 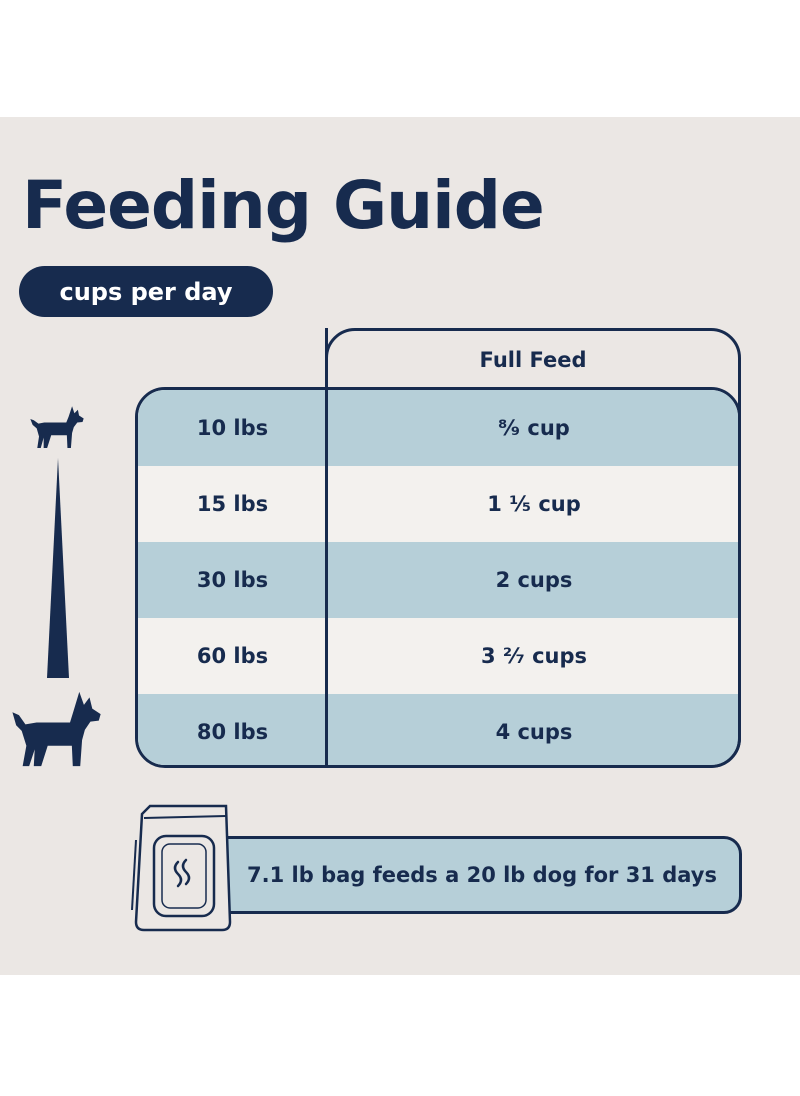 What do you see at coordinates (534, 580) in the screenshot?
I see `feed-cell: 2 cups` at bounding box center [534, 580].